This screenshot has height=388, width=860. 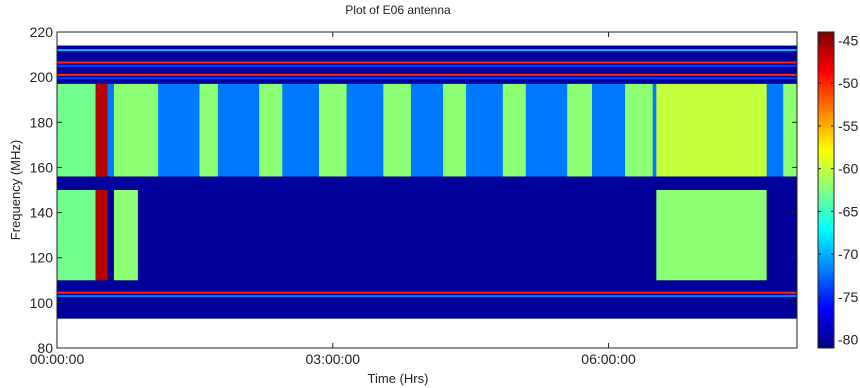 I want to click on colorbar-gradient, so click(x=826, y=190).